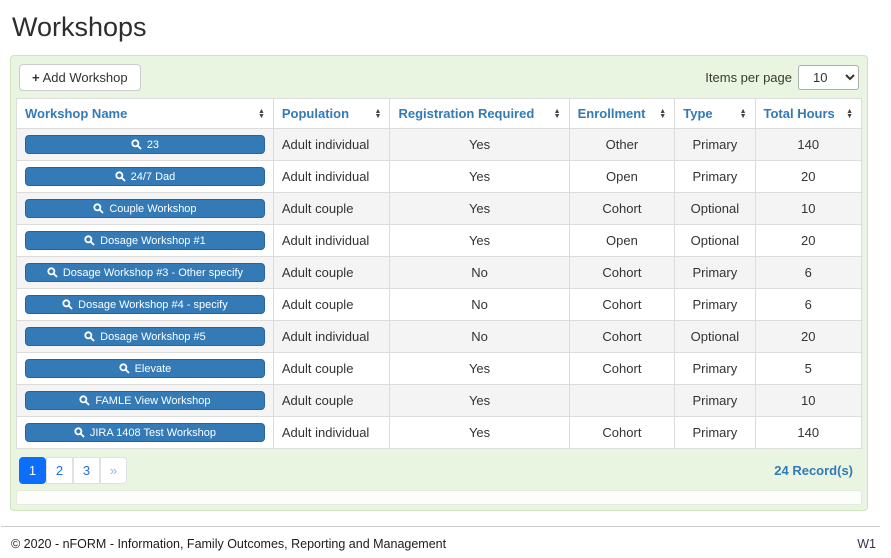 Image resolution: width=891 pixels, height=558 pixels. Describe the element at coordinates (813, 470) in the screenshot. I see `record-count: 24 Record(s)` at that location.